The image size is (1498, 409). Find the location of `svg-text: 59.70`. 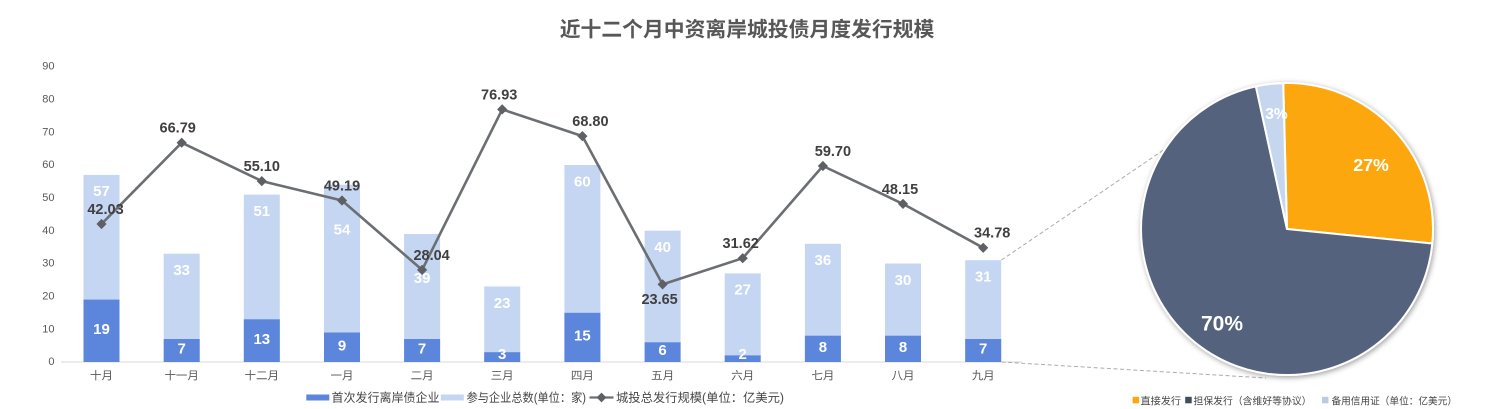

svg-text: 59.70 is located at coordinates (833, 152).